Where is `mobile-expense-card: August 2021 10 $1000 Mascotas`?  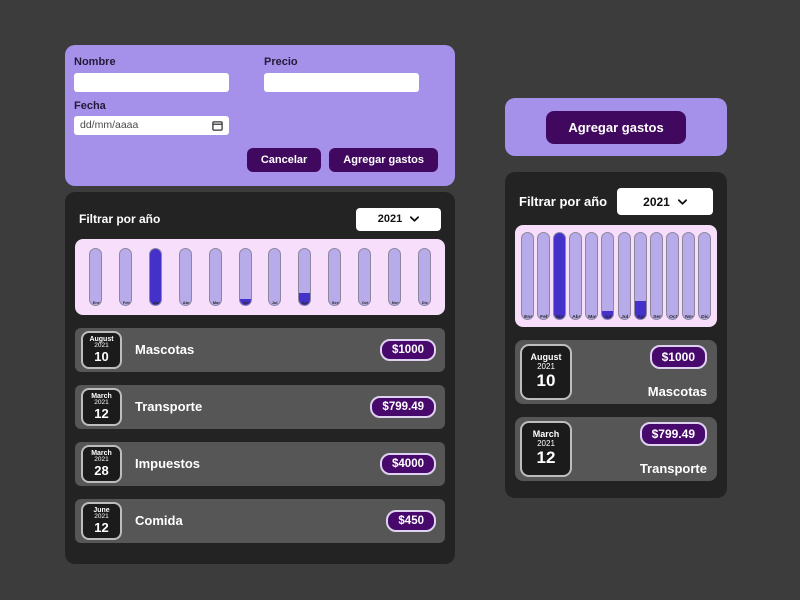
mobile-expense-card: August 2021 10 $1000 Mascotas is located at coordinates (616, 372).